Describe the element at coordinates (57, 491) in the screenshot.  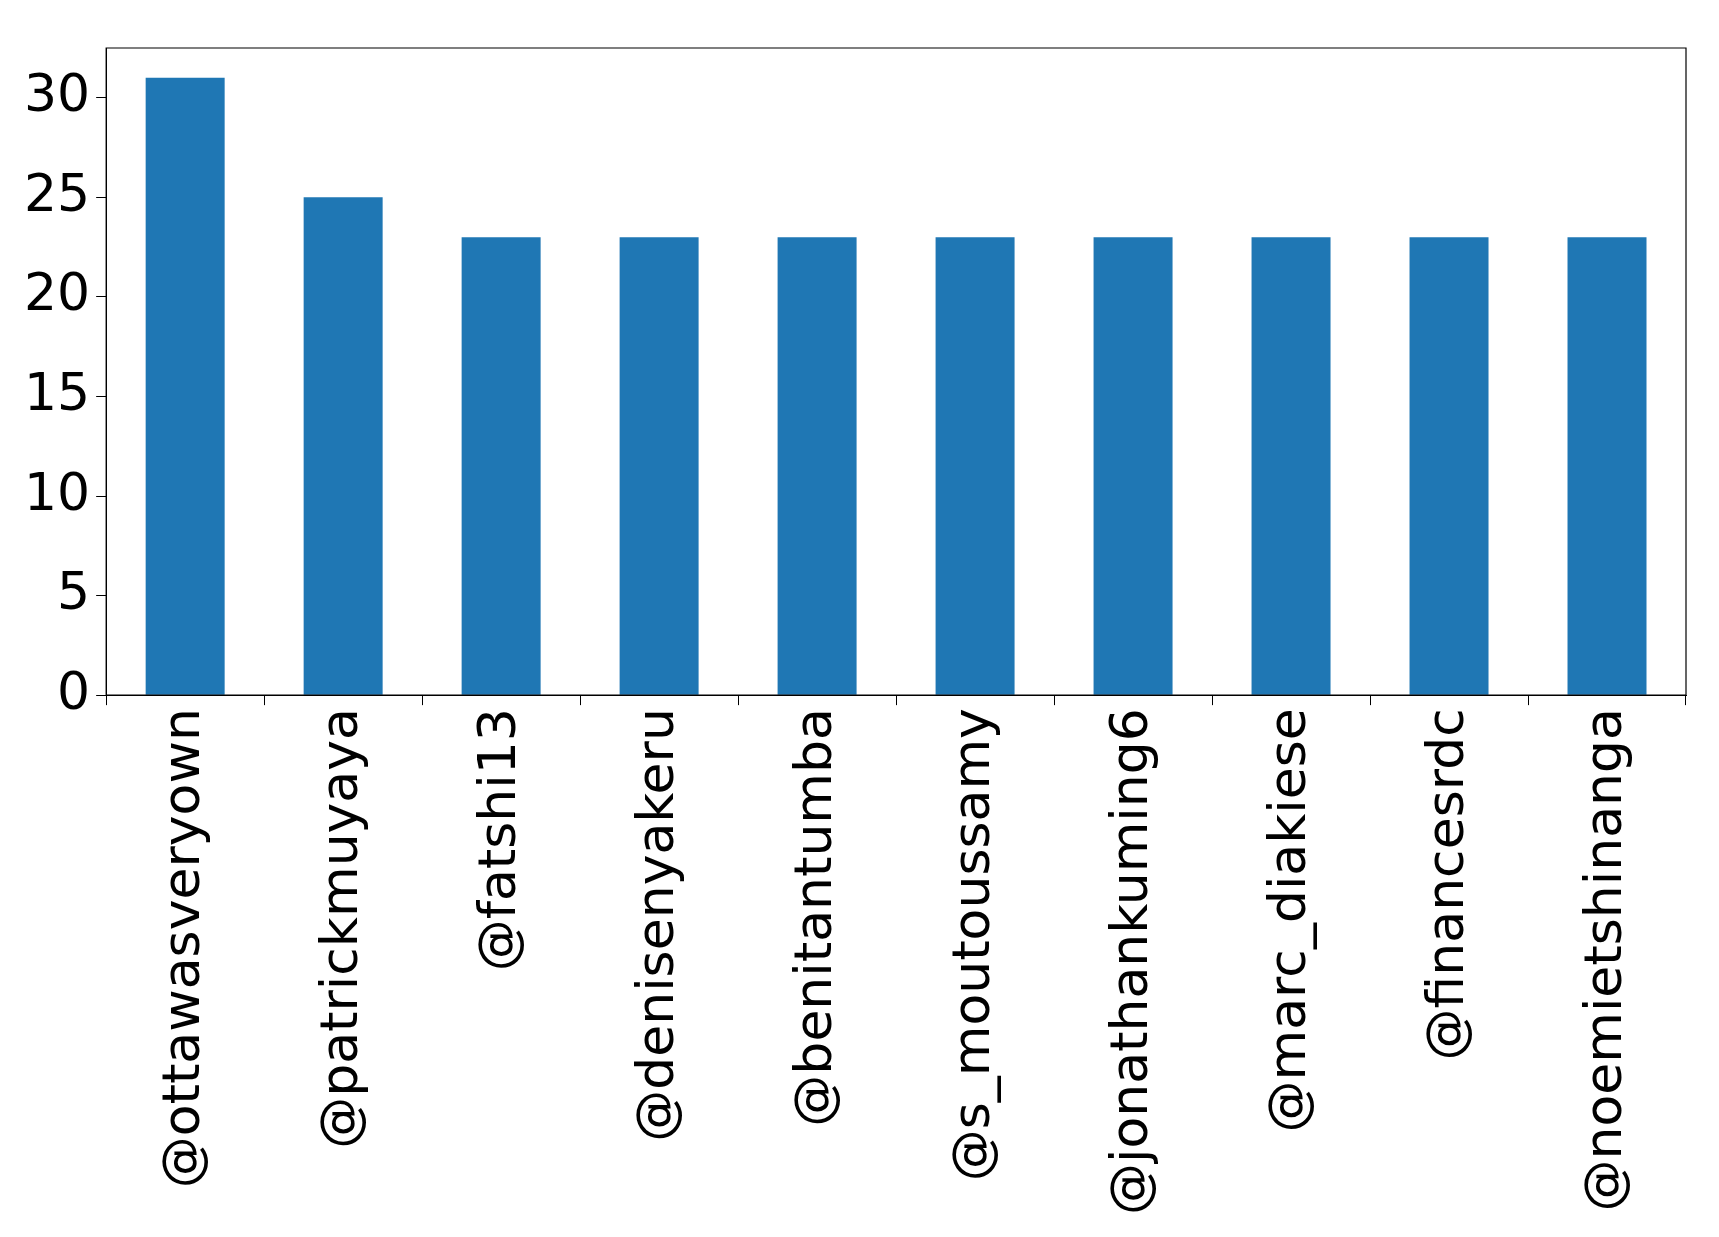
I see `y-tick-label: 10` at that location.